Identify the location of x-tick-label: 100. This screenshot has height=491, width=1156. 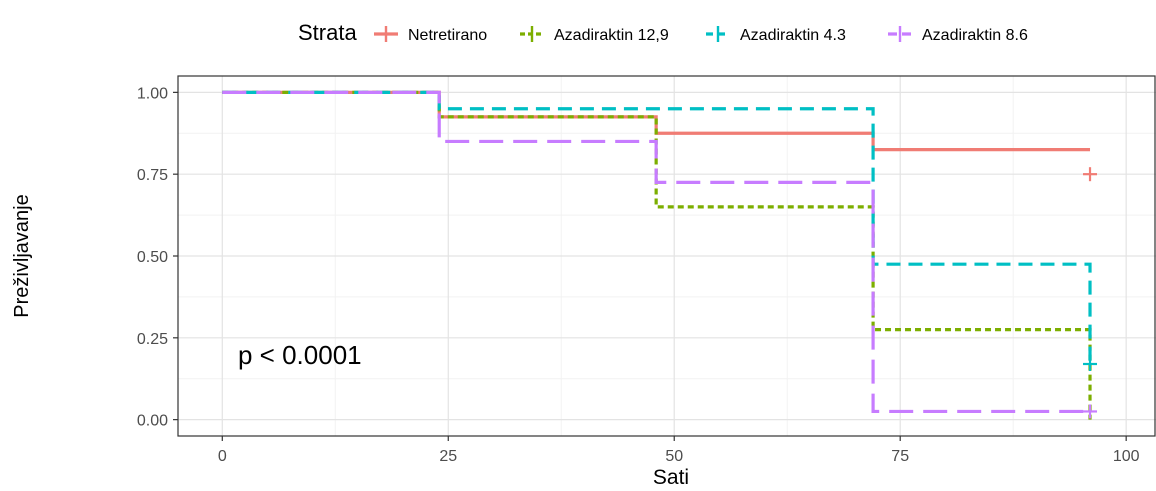
(1126, 456).